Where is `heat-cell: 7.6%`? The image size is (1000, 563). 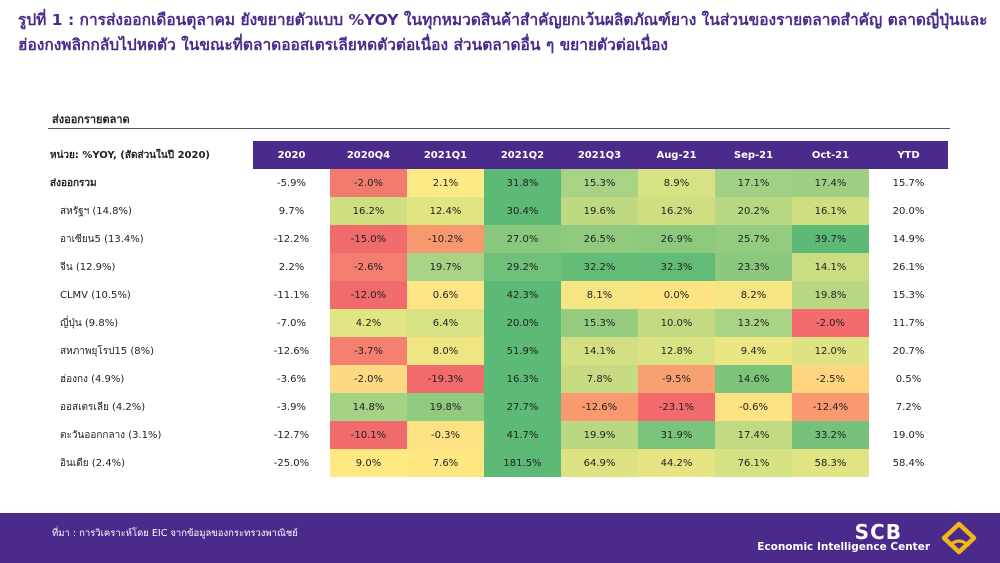
heat-cell: 7.6% is located at coordinates (445, 463).